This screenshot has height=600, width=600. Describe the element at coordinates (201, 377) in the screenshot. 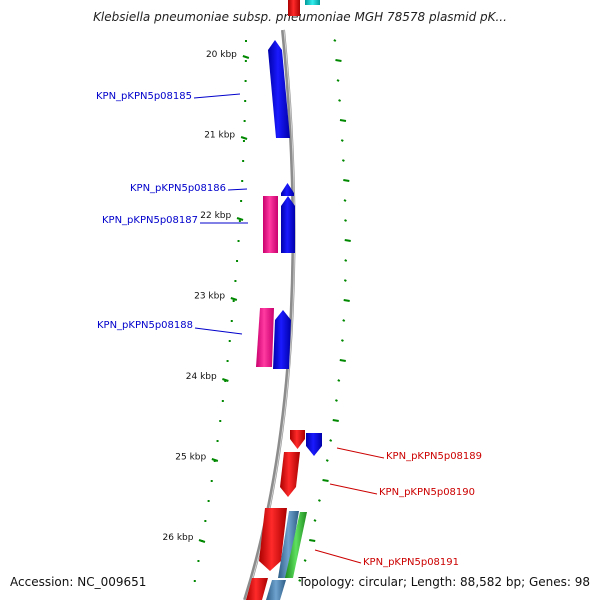

I see `ruler-tick-label: 24 kbp` at that location.